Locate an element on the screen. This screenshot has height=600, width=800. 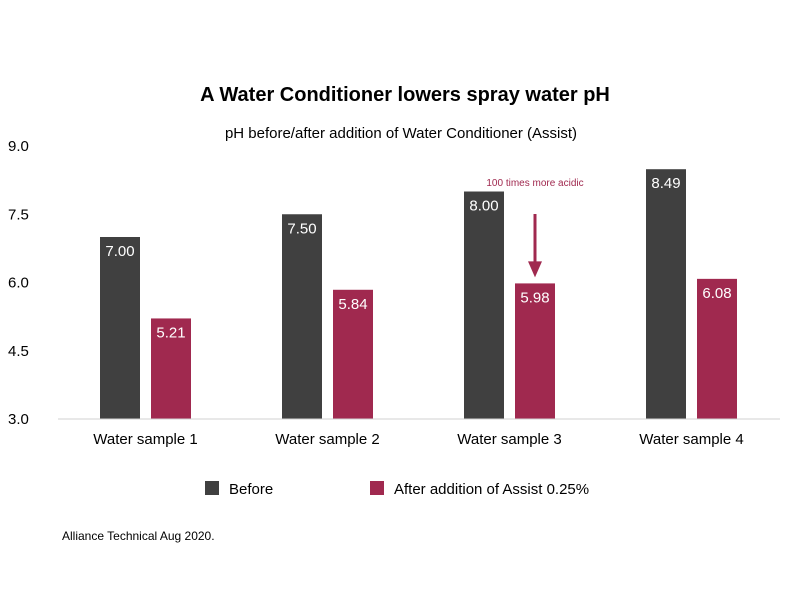
legend-label-after: After addition of Assist 0.25% is located at coordinates (491, 489).